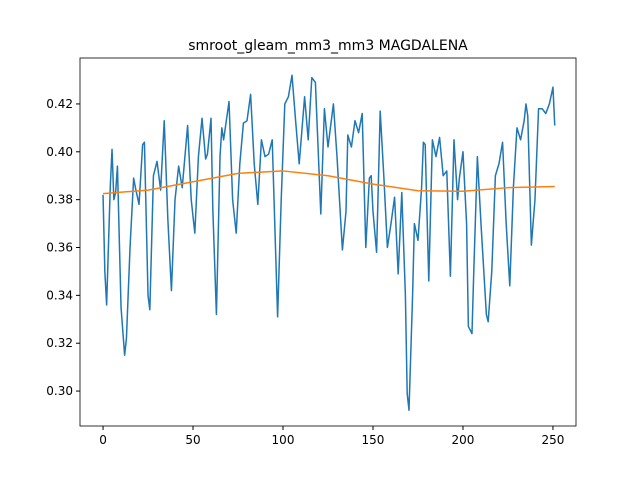 The height and width of the screenshot is (484, 640). Describe the element at coordinates (192, 440) in the screenshot. I see `x-tick-label: 50` at that location.